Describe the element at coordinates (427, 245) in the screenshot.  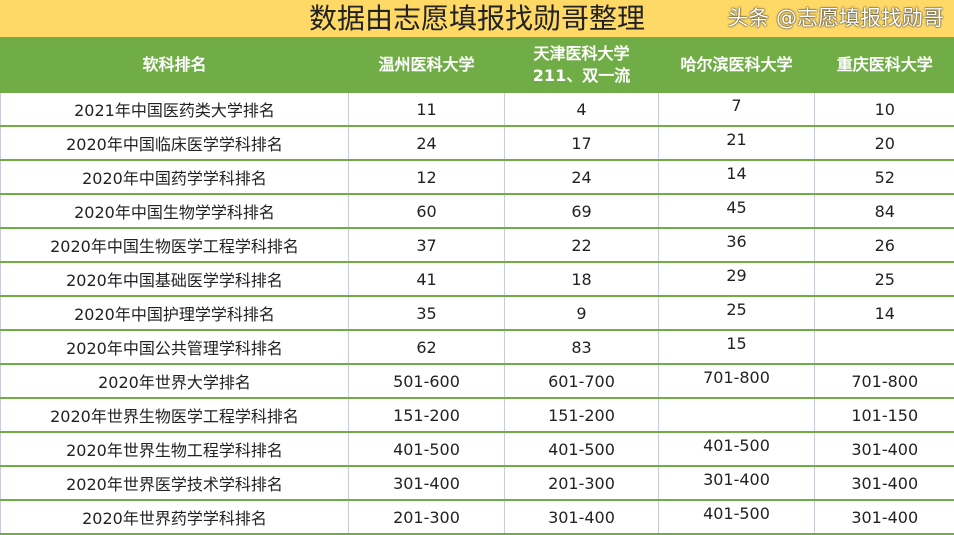
I see `rank-cell: 37` at that location.